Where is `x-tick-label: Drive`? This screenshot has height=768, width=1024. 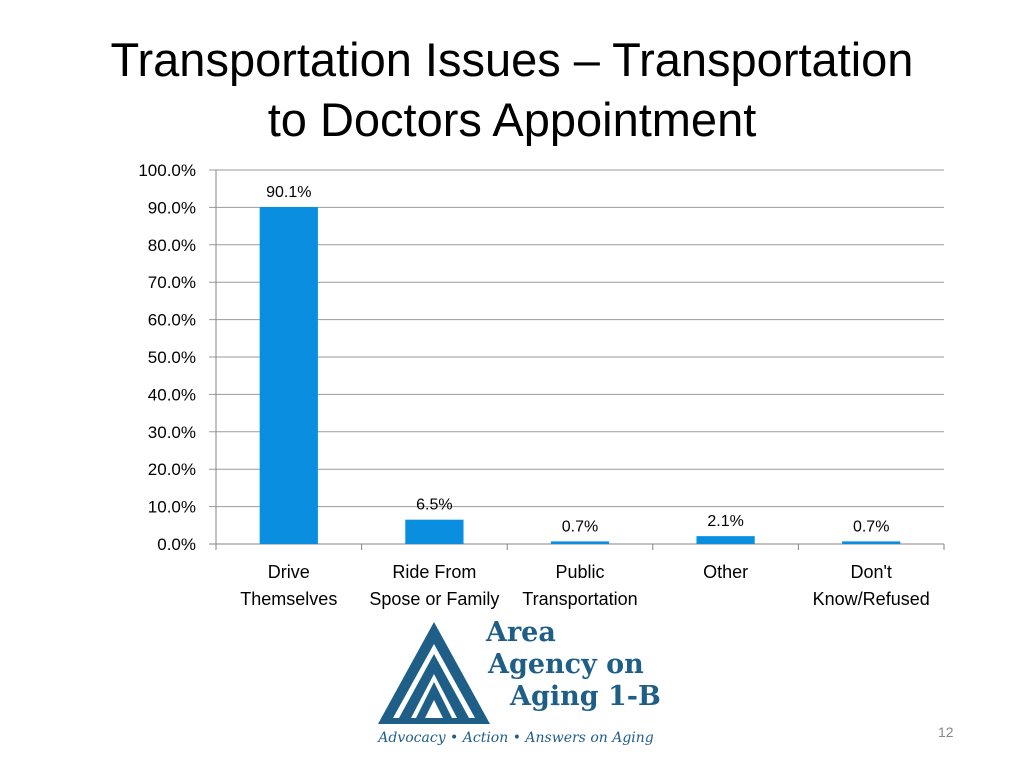
x-tick-label: Drive is located at coordinates (289, 572).